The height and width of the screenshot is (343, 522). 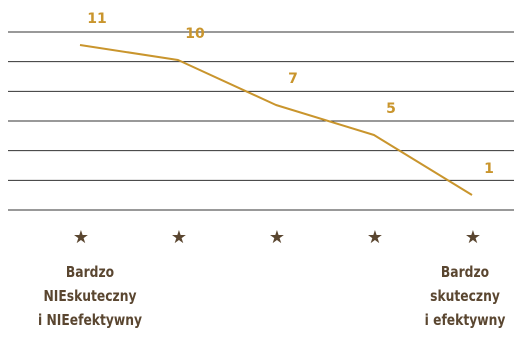 I want to click on x-axis-label-right: Bardzo skuteczny i efektywny, so click(x=465, y=296).